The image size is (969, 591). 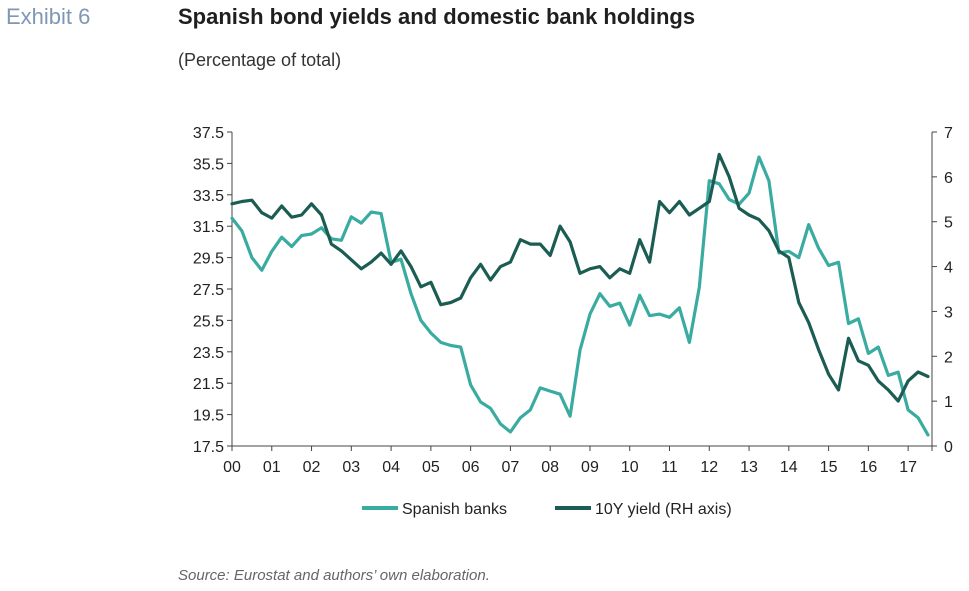 What do you see at coordinates (868, 467) in the screenshot?
I see `x-tick-label: 16` at bounding box center [868, 467].